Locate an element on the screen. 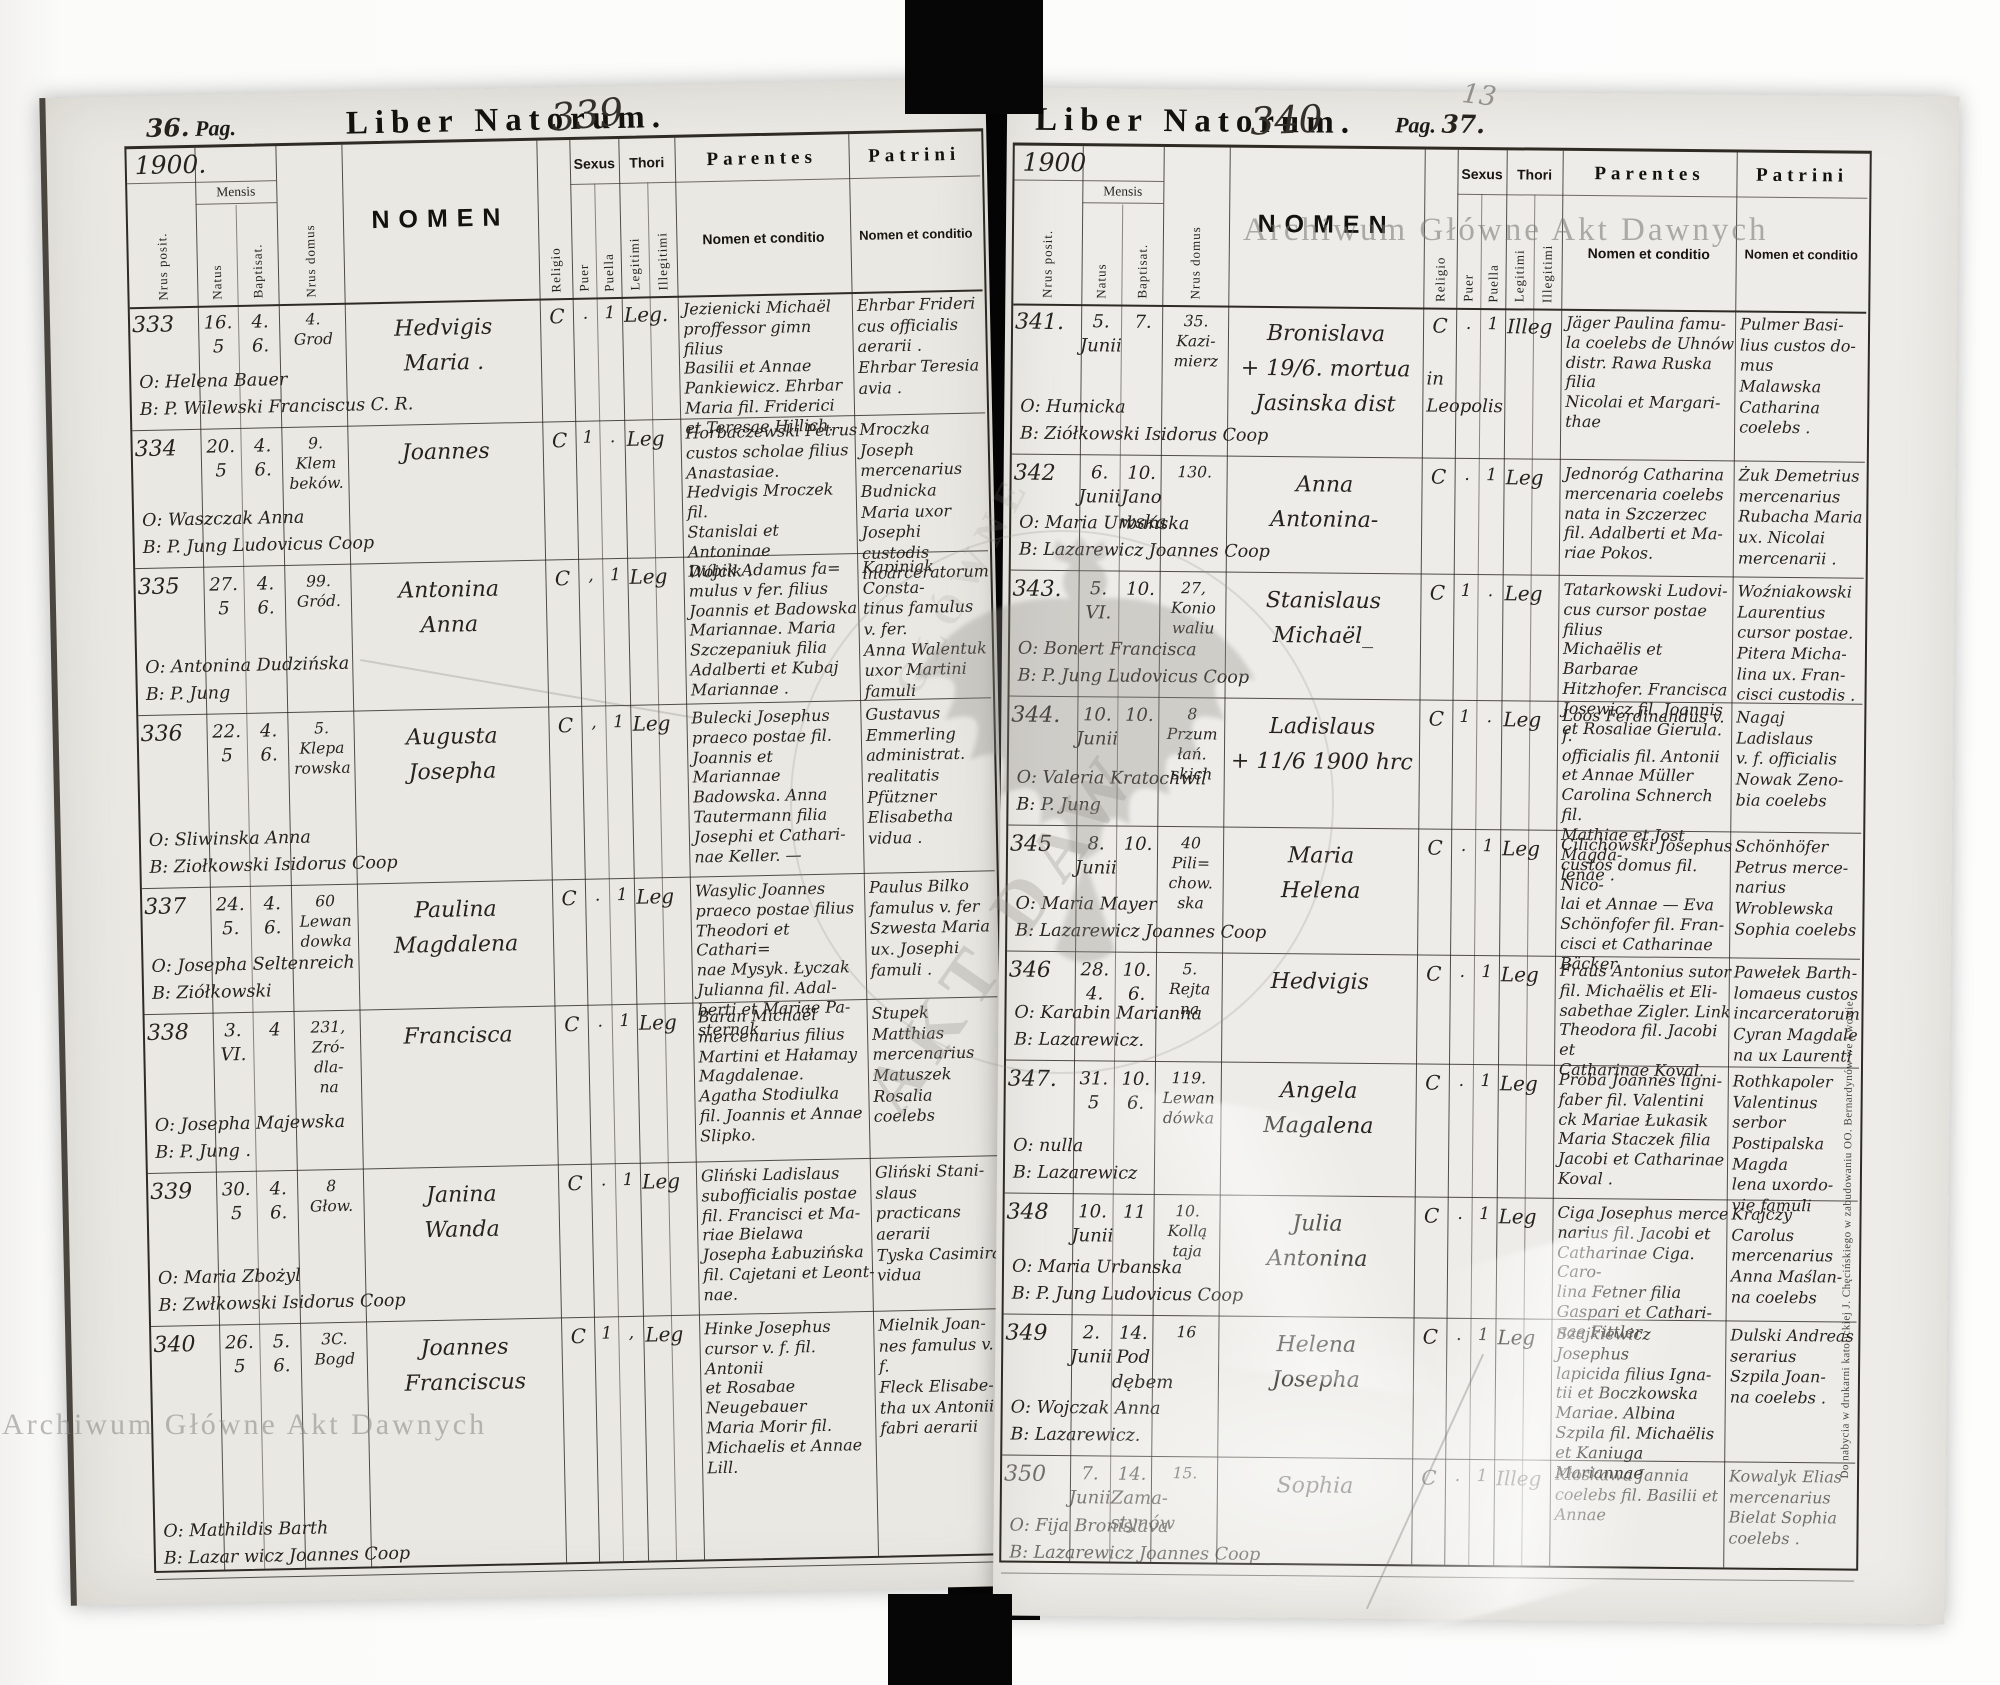 This screenshot has height=1685, width=2000. house-number: 4. Grod is located at coordinates (313, 329).